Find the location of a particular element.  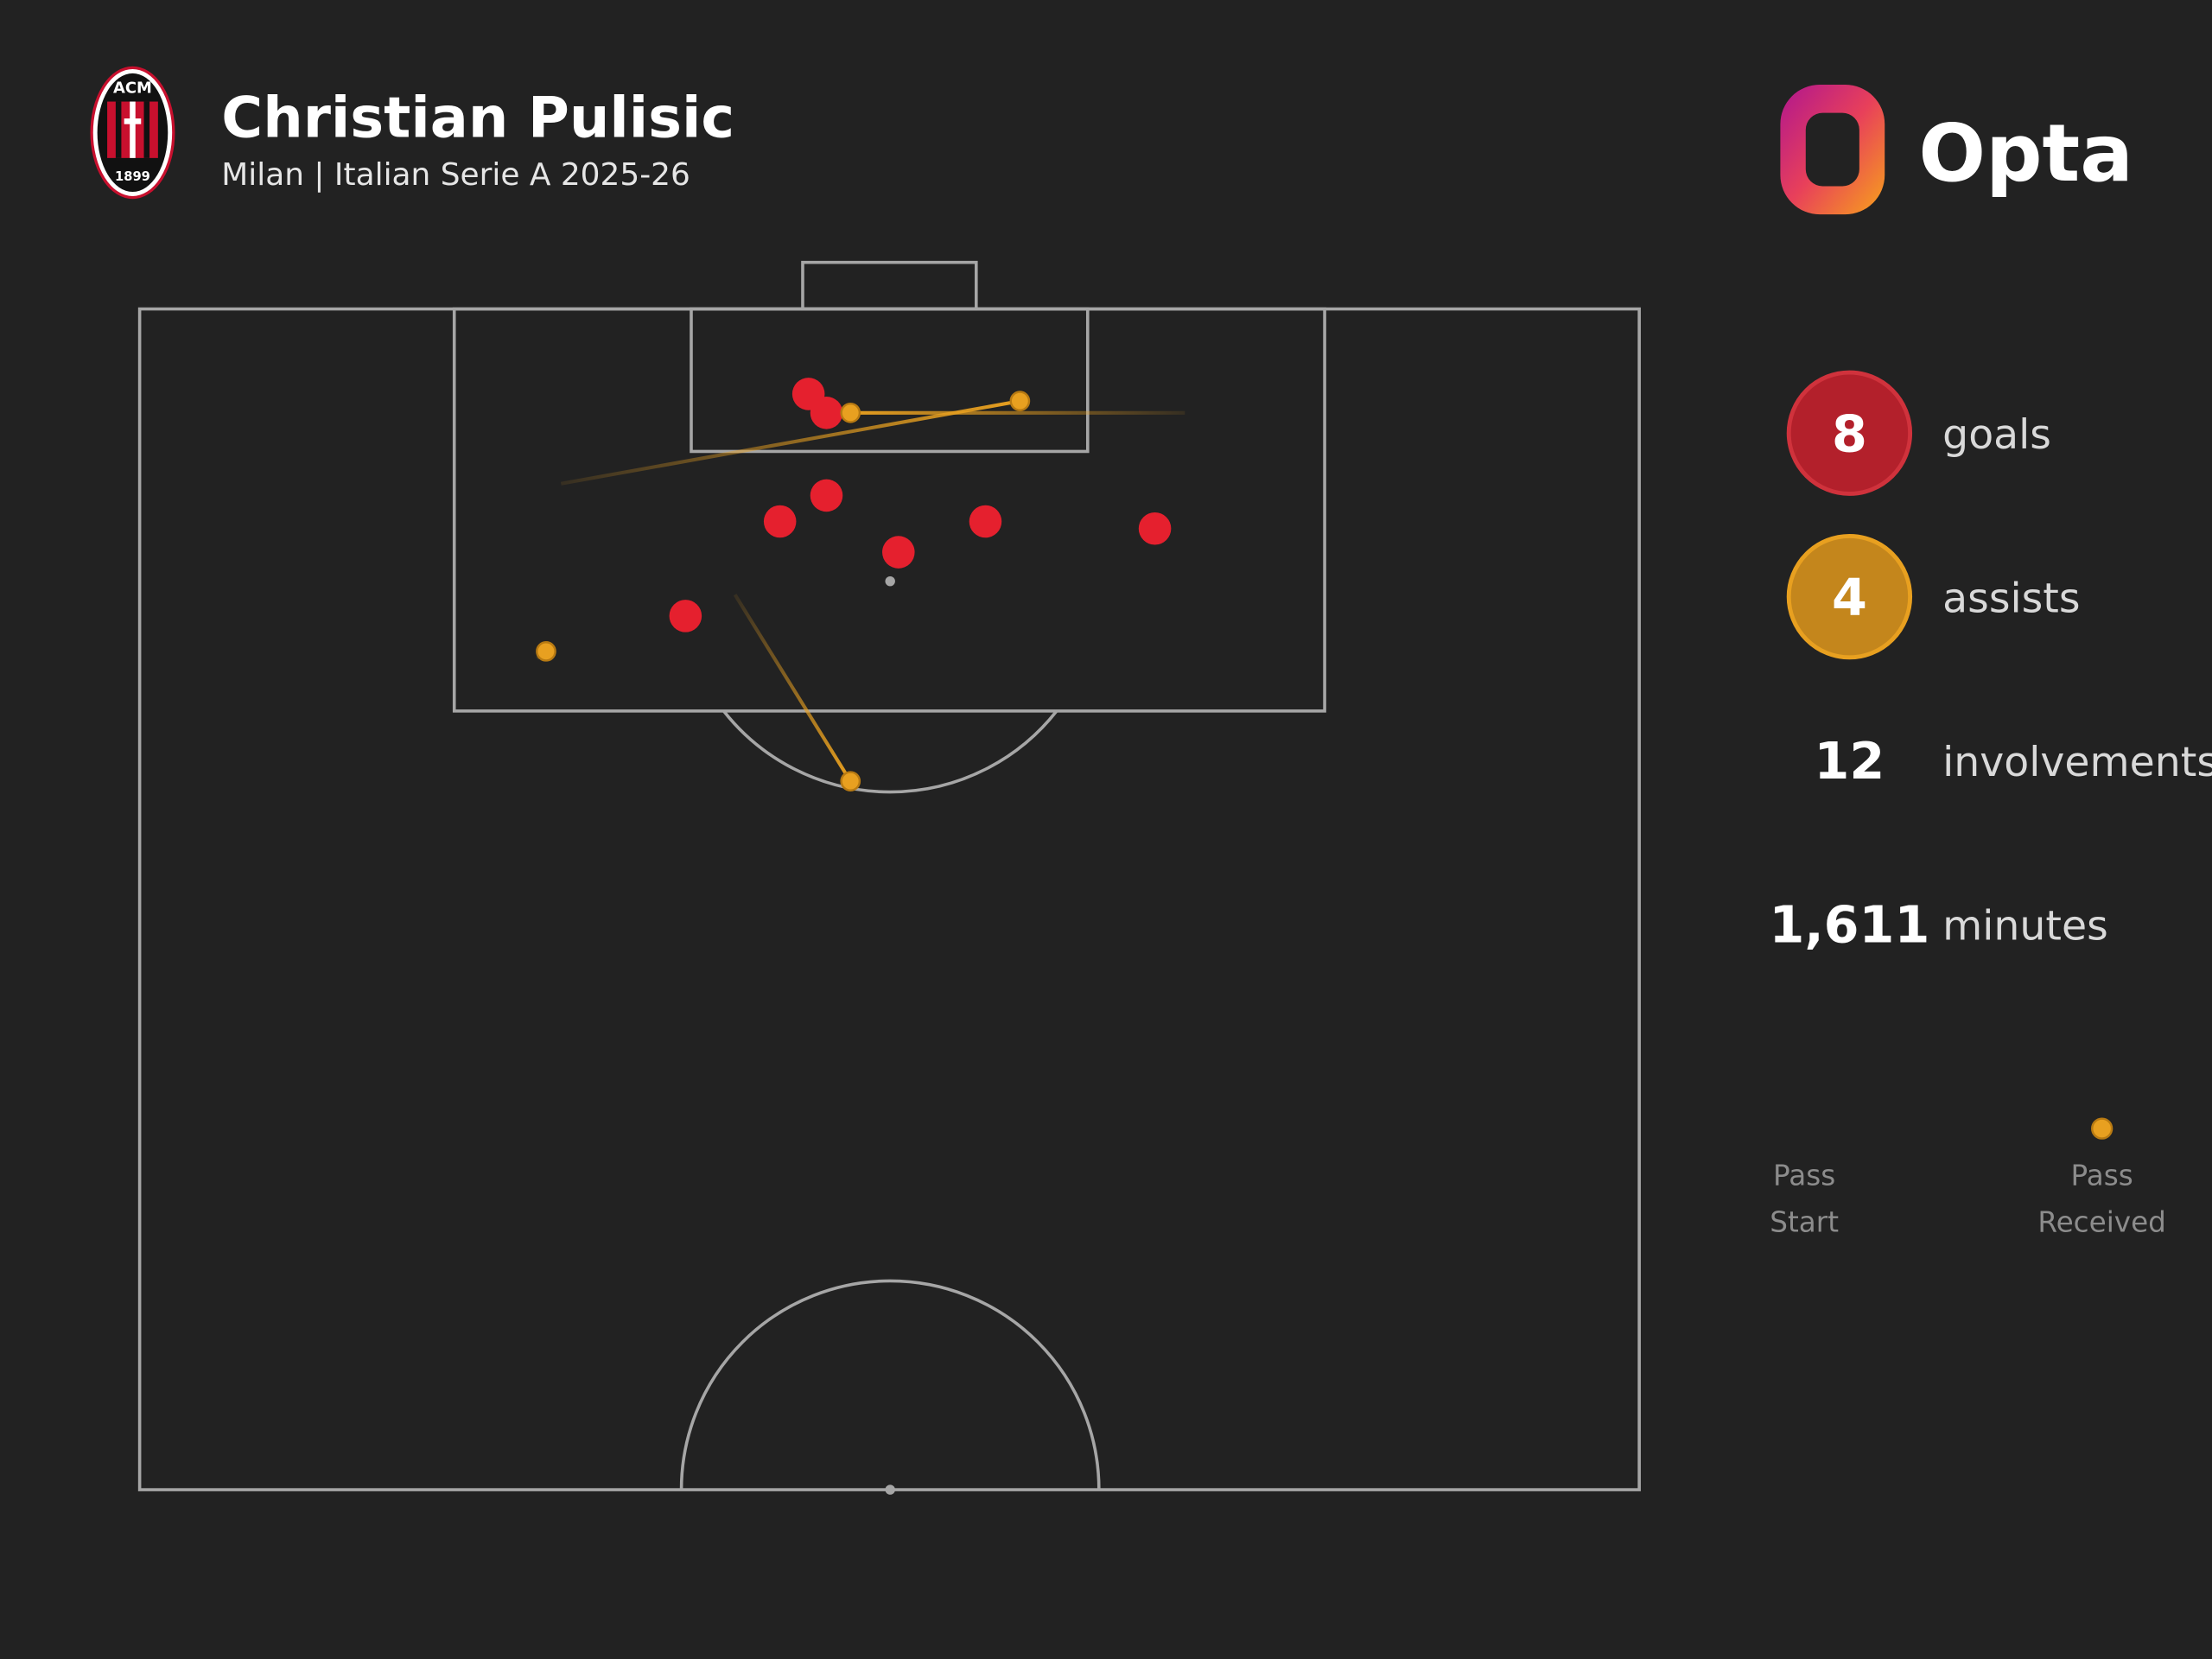

stat-label: minutes is located at coordinates (2025, 926).